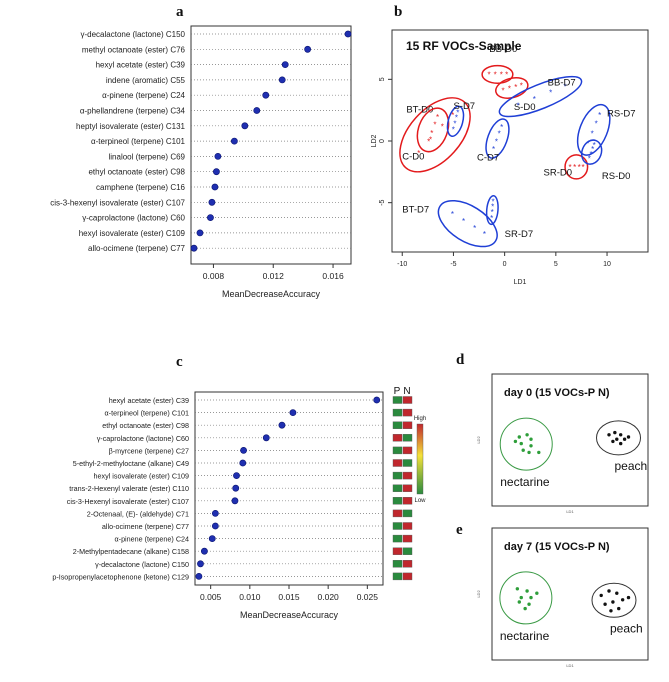 The height and width of the screenshot is (682, 669). I want to click on chart-title: day 7 (15 VOCs-P N), so click(557, 547).